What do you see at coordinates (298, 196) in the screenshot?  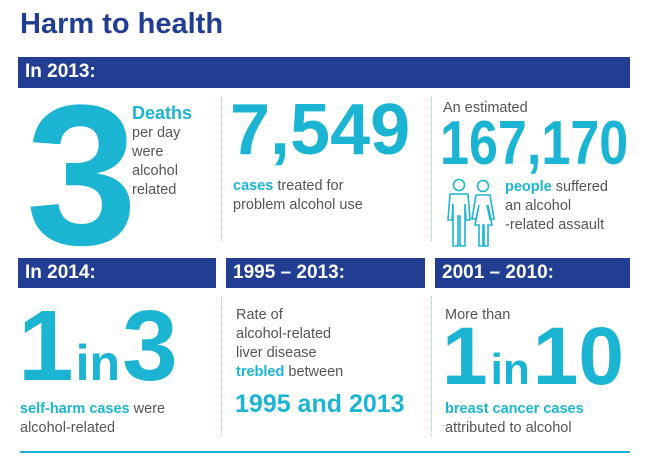 I see `description: cases treated for problem alcohol use` at bounding box center [298, 196].